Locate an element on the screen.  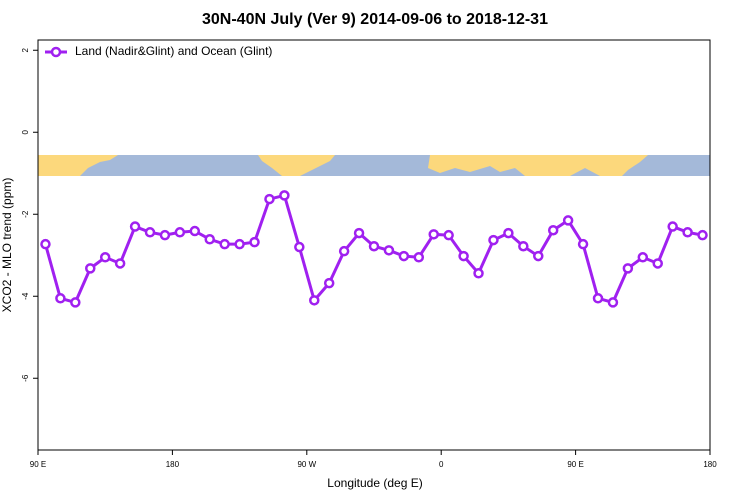
x-axis-label: Longitude (deg E) is located at coordinates (374, 483).